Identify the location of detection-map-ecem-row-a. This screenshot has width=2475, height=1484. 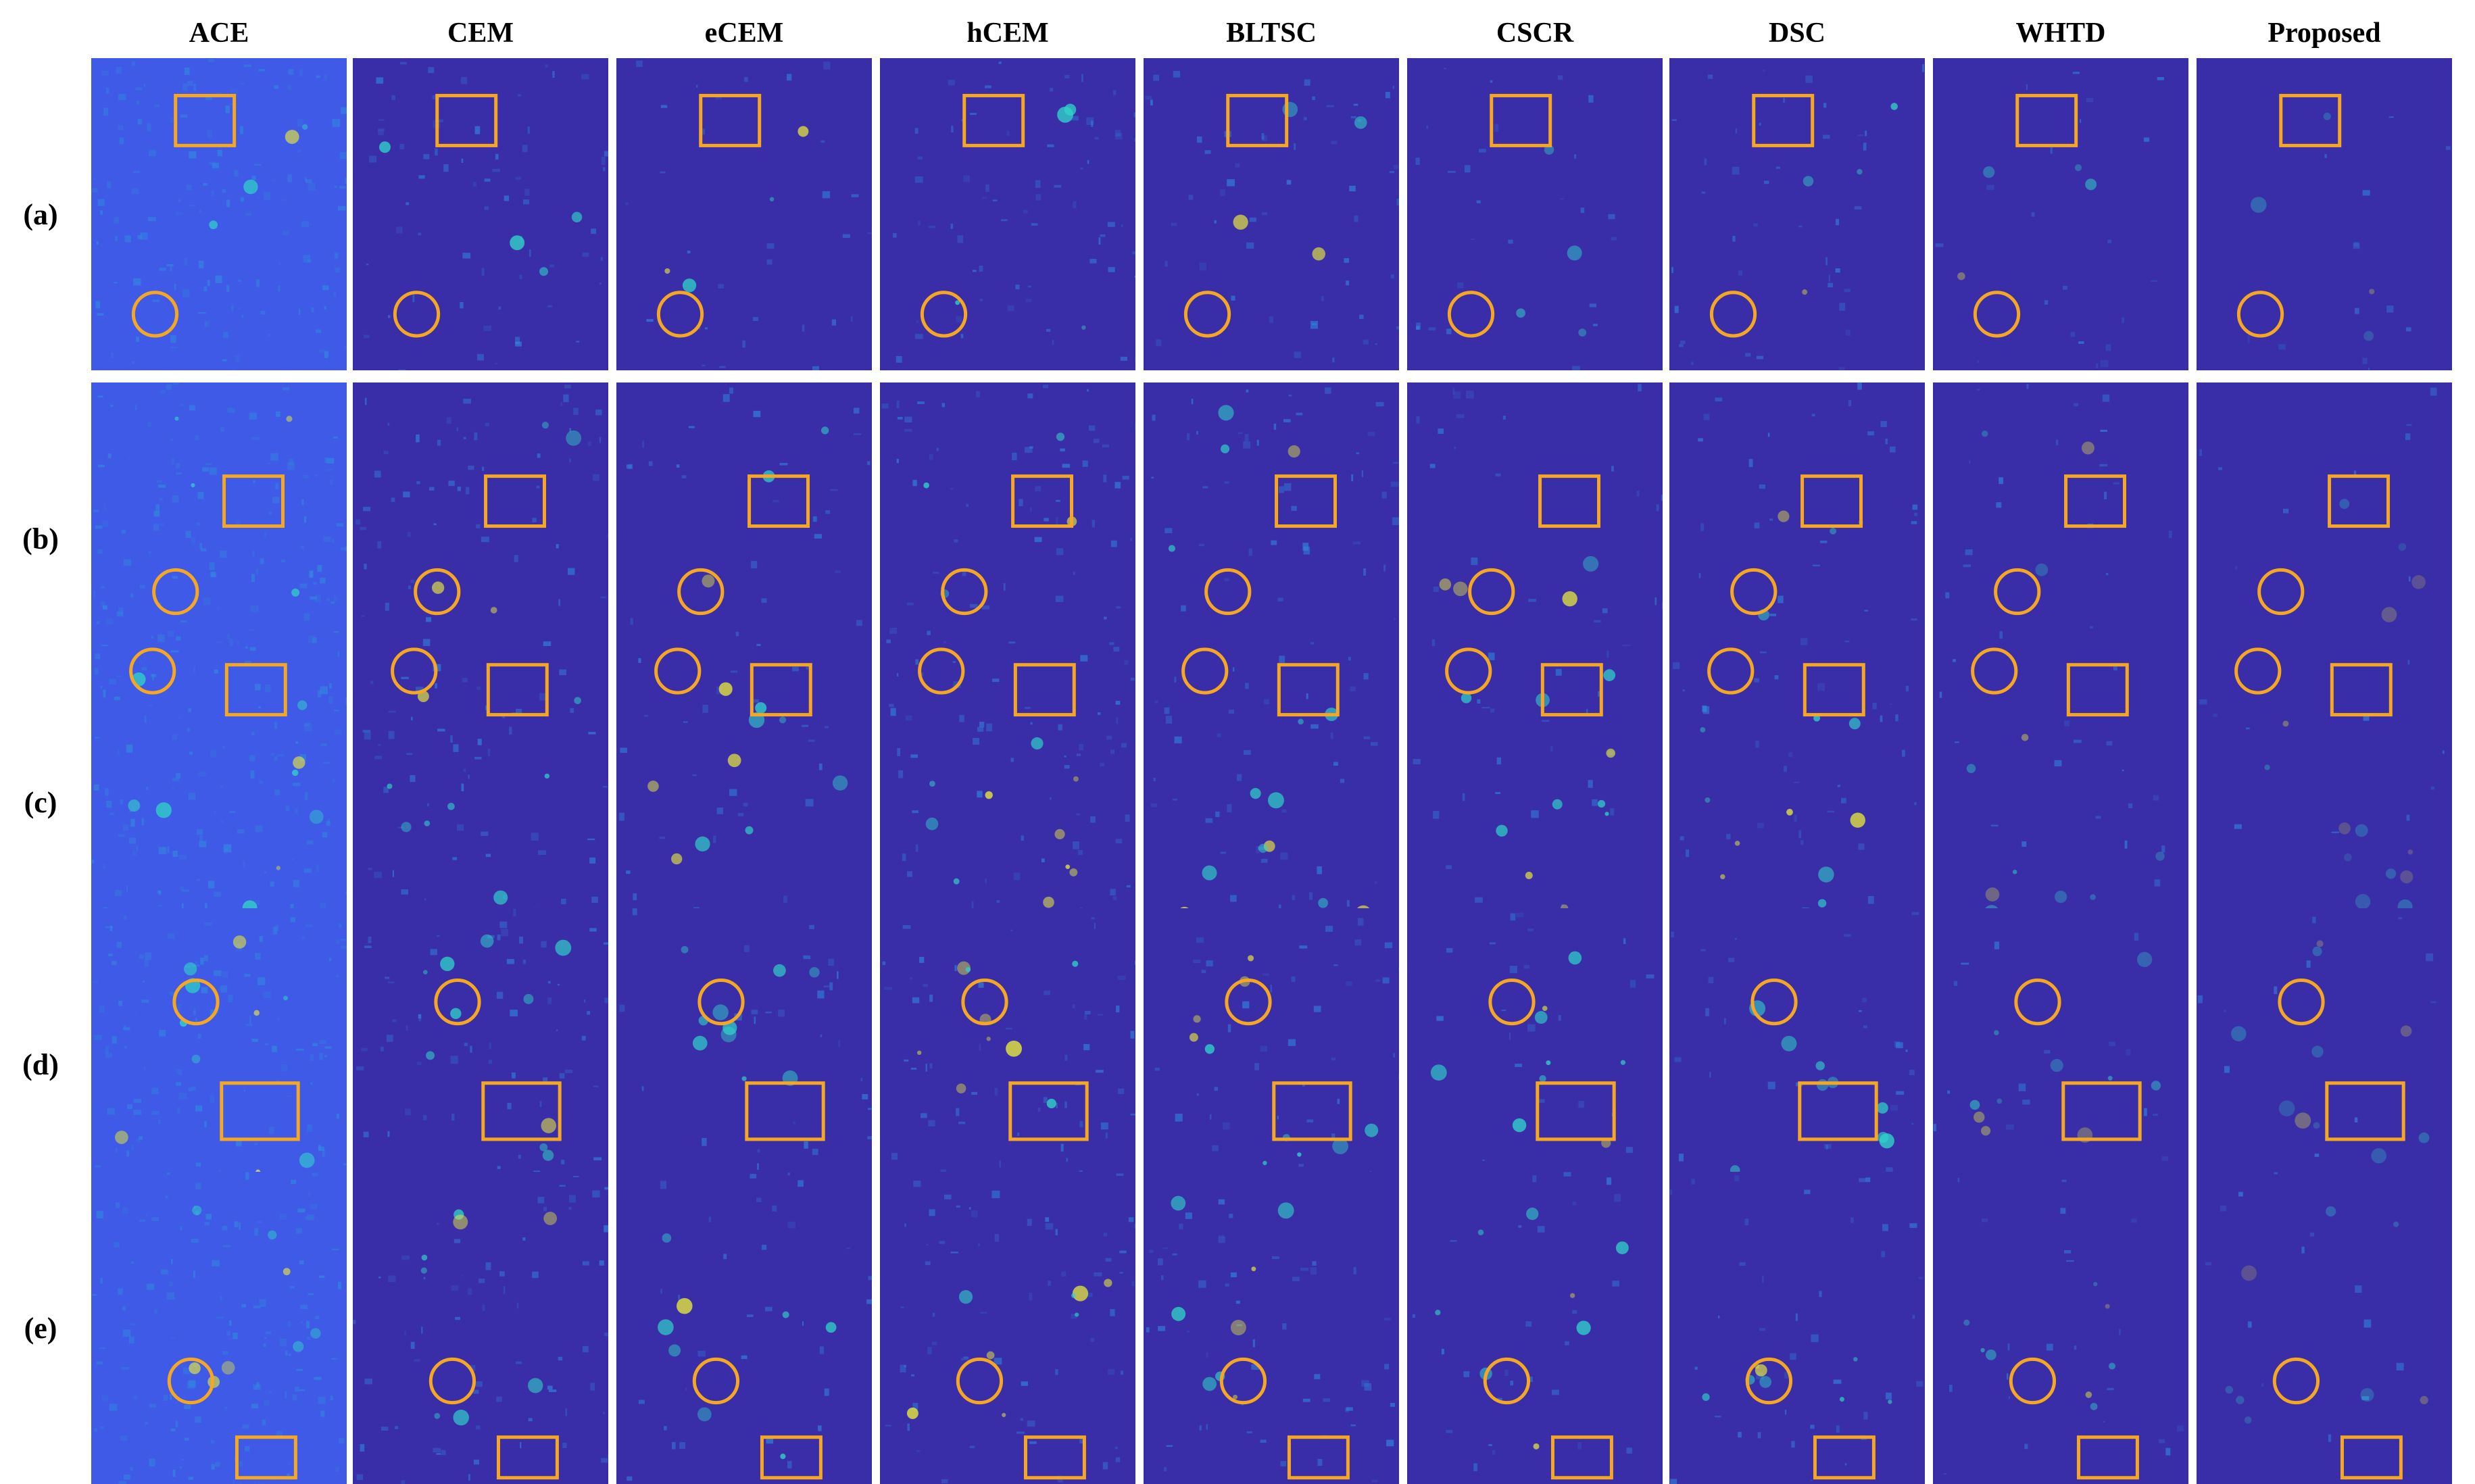
(744, 214).